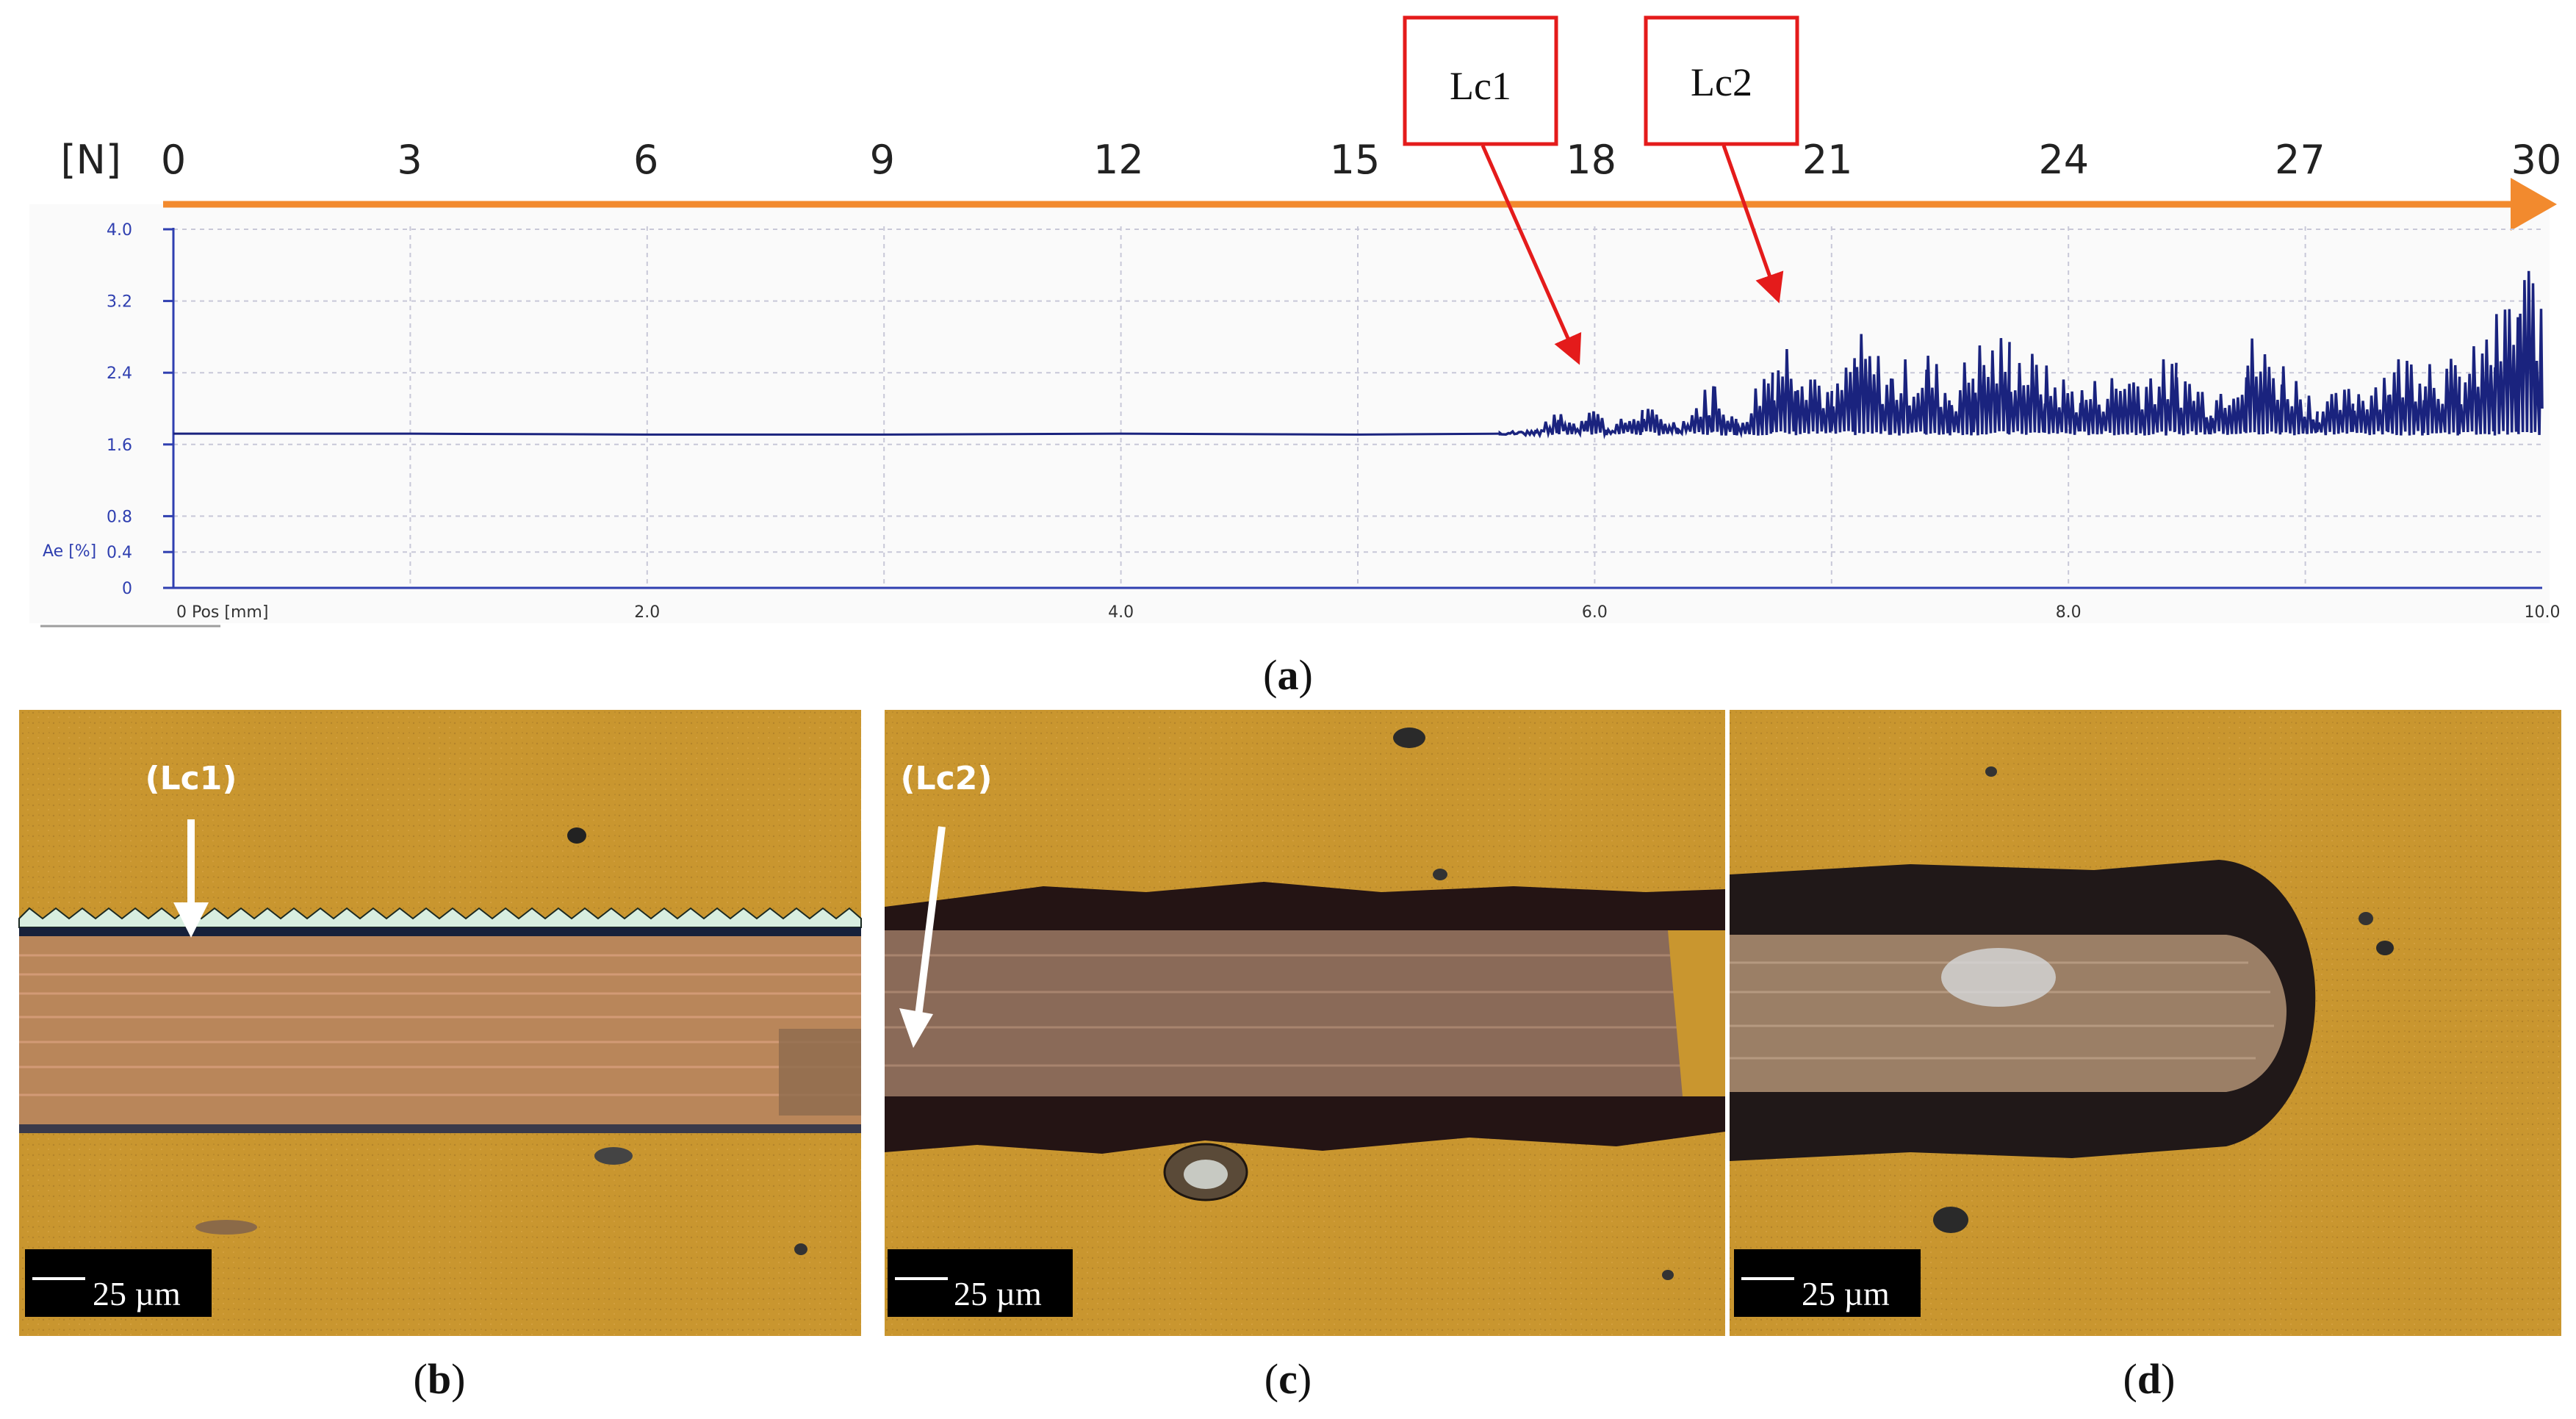 The image size is (2576, 1419). Describe the element at coordinates (2063, 160) in the screenshot. I see `force-tick-label: 24` at that location.